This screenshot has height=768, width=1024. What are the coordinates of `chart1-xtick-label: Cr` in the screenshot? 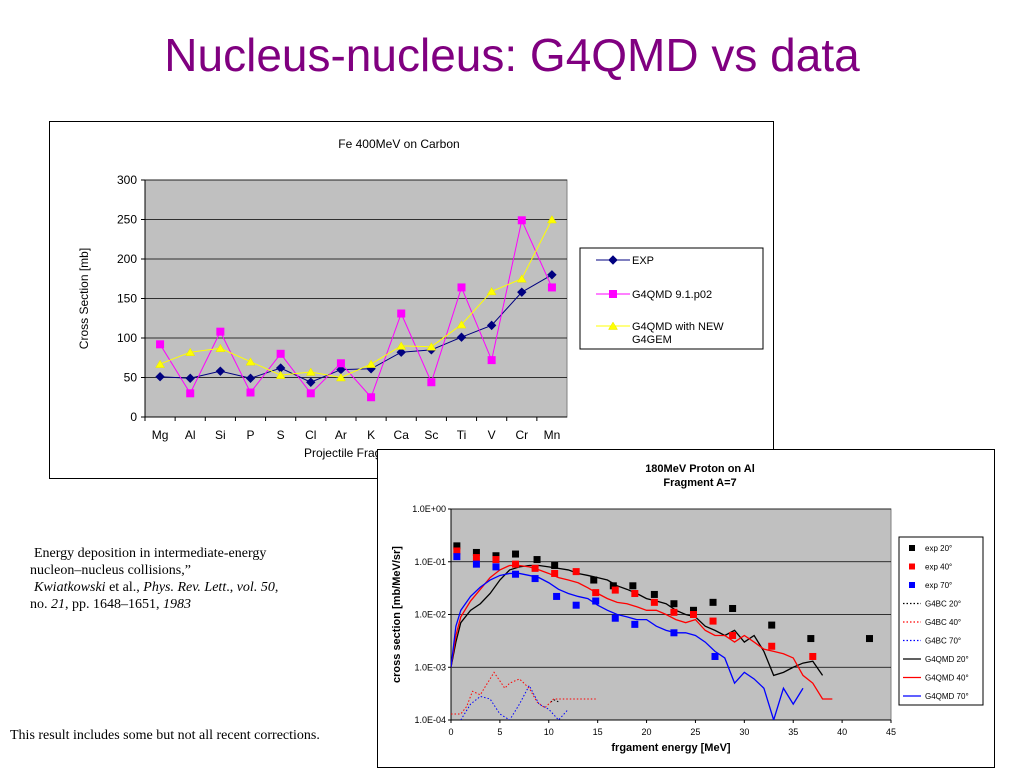 It's located at (521, 435).